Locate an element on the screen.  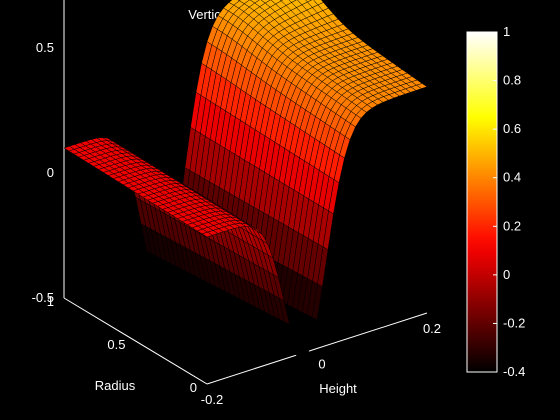
colorbar: 1 0.8 0.6 0.4 0.2 0 -0.2 -0.4 is located at coordinates (495, 201).